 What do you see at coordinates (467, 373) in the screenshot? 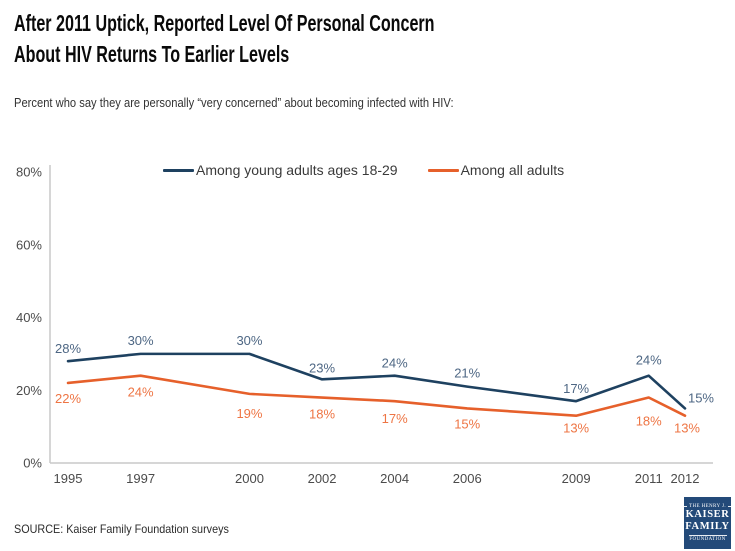
I see `data-label: 21%` at bounding box center [467, 373].